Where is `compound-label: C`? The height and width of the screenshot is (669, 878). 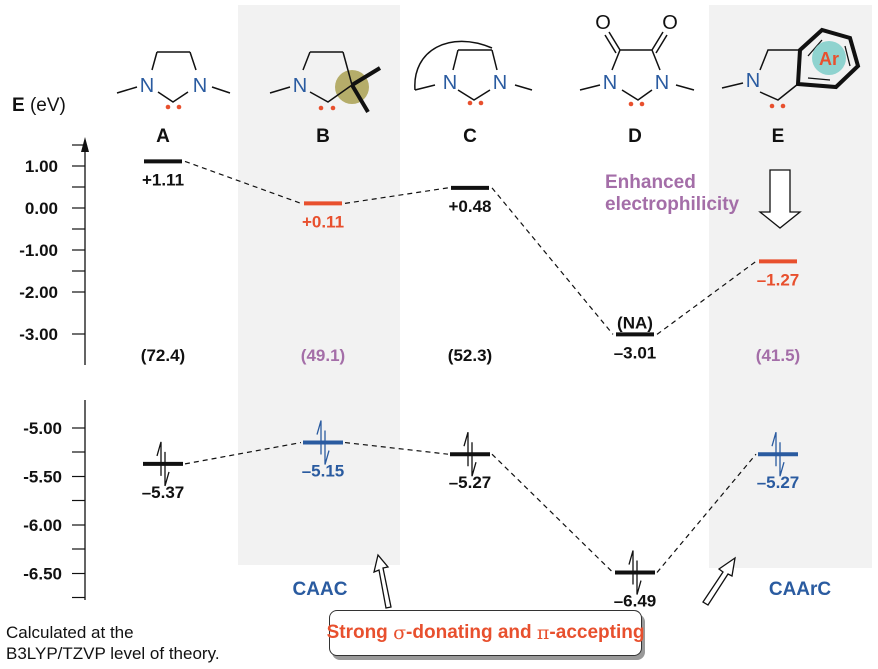 compound-label: C is located at coordinates (470, 136).